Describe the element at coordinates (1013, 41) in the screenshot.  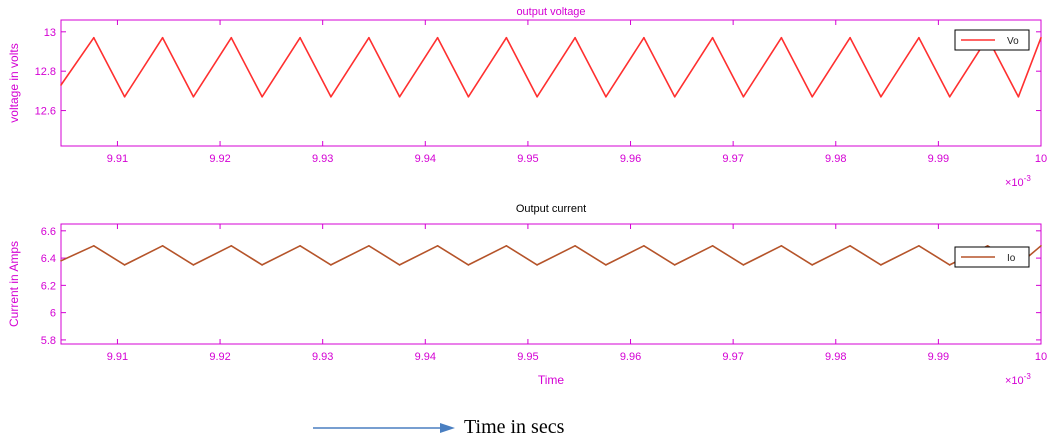
I see `legend-label: Vo` at that location.